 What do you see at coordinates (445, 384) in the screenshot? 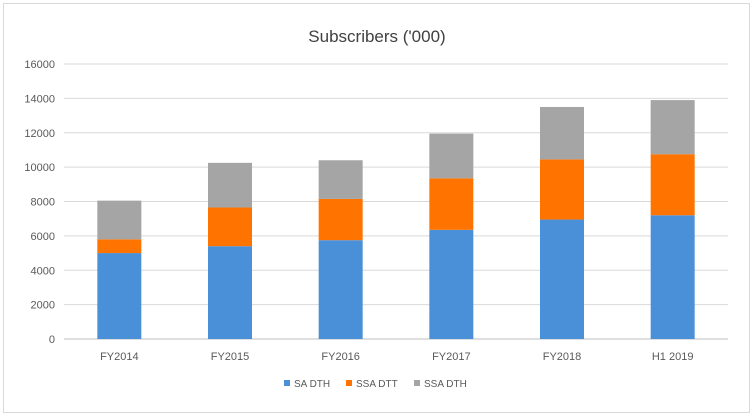
I see `legend-label: SSA DTH` at bounding box center [445, 384].